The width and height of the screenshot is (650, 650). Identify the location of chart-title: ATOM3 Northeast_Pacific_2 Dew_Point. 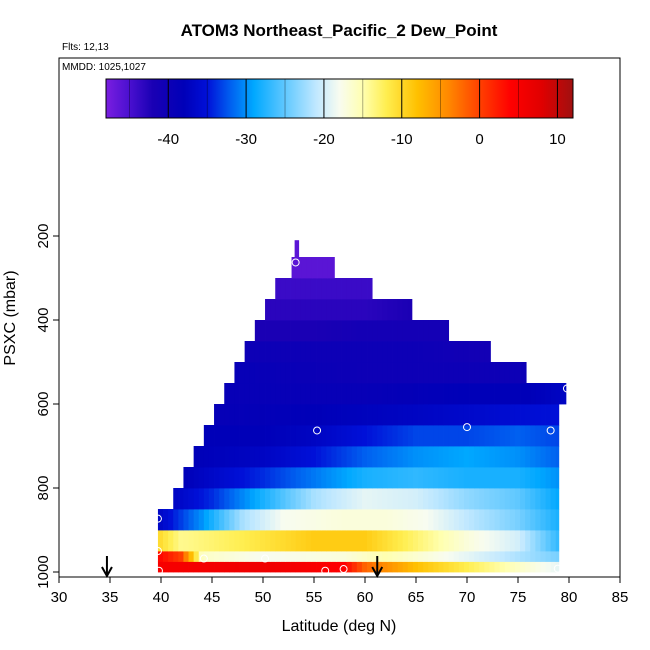
(339, 30).